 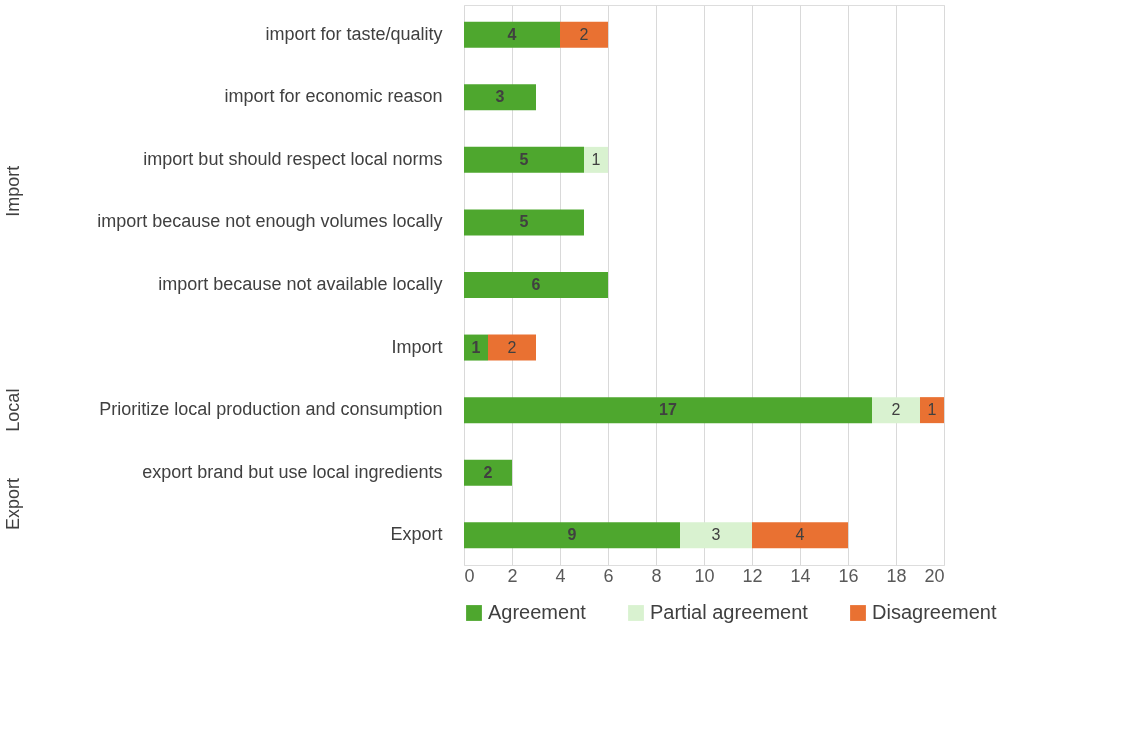 I want to click on x-tick-label: 14, so click(x=800, y=575).